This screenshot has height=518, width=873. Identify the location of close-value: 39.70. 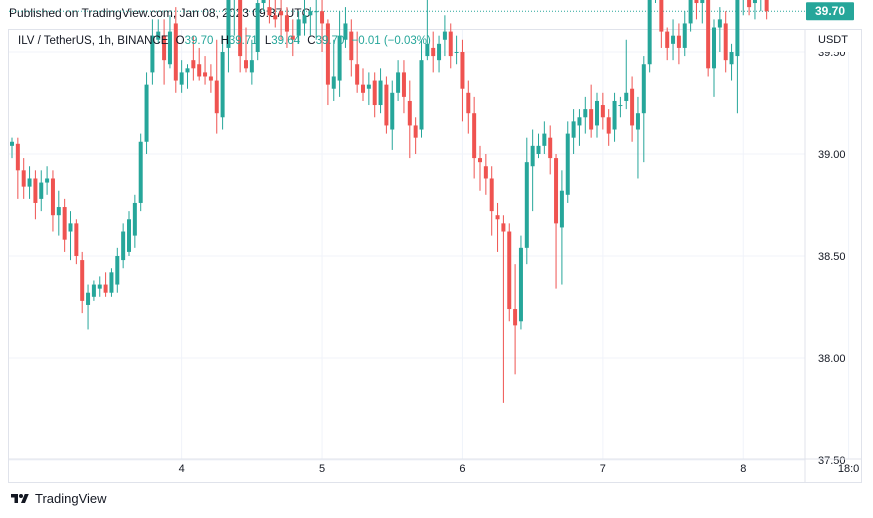
(330, 41).